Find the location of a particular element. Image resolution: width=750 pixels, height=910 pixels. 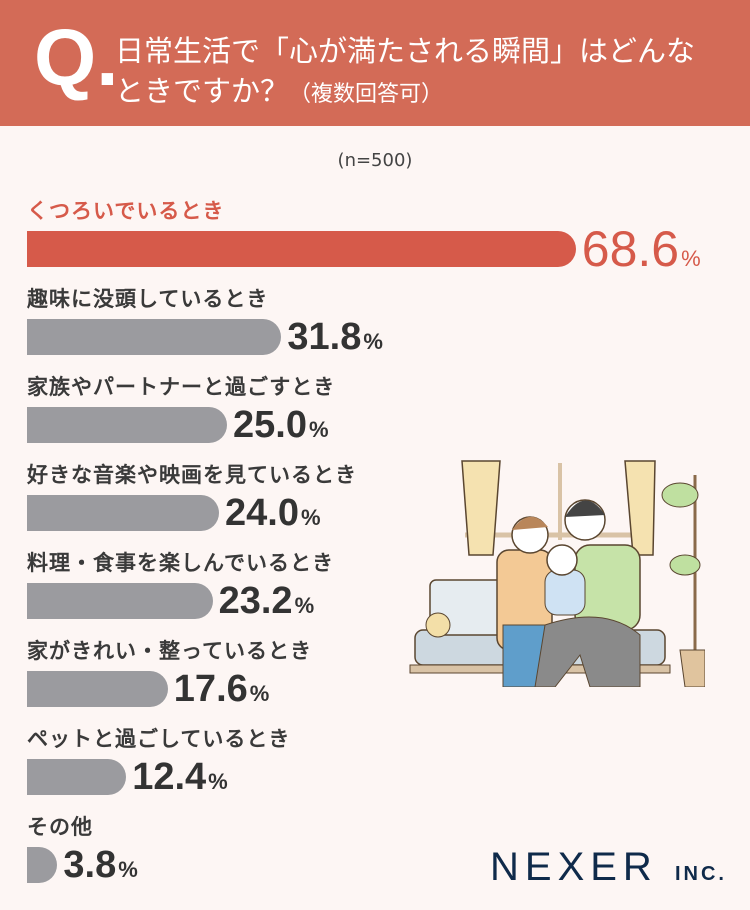

family-illustration is located at coordinates (555, 571).